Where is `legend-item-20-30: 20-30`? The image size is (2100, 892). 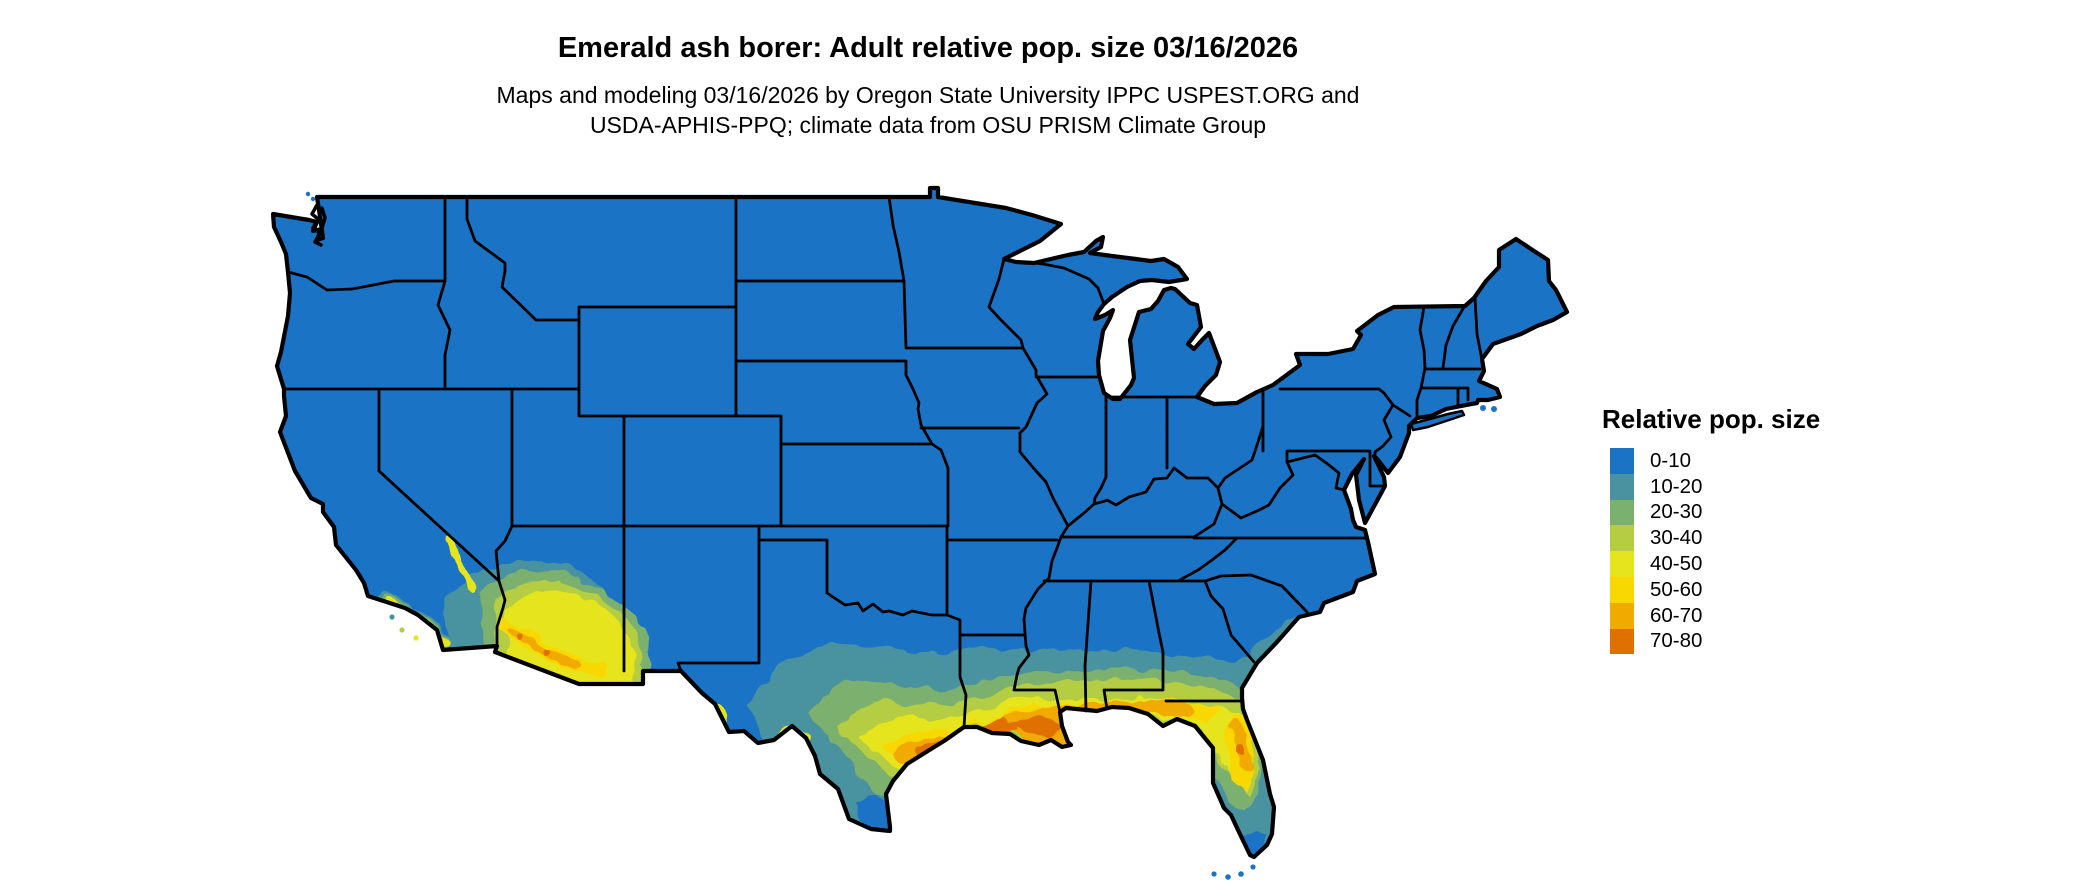
legend-item-20-30: 20-30 is located at coordinates (1715, 512).